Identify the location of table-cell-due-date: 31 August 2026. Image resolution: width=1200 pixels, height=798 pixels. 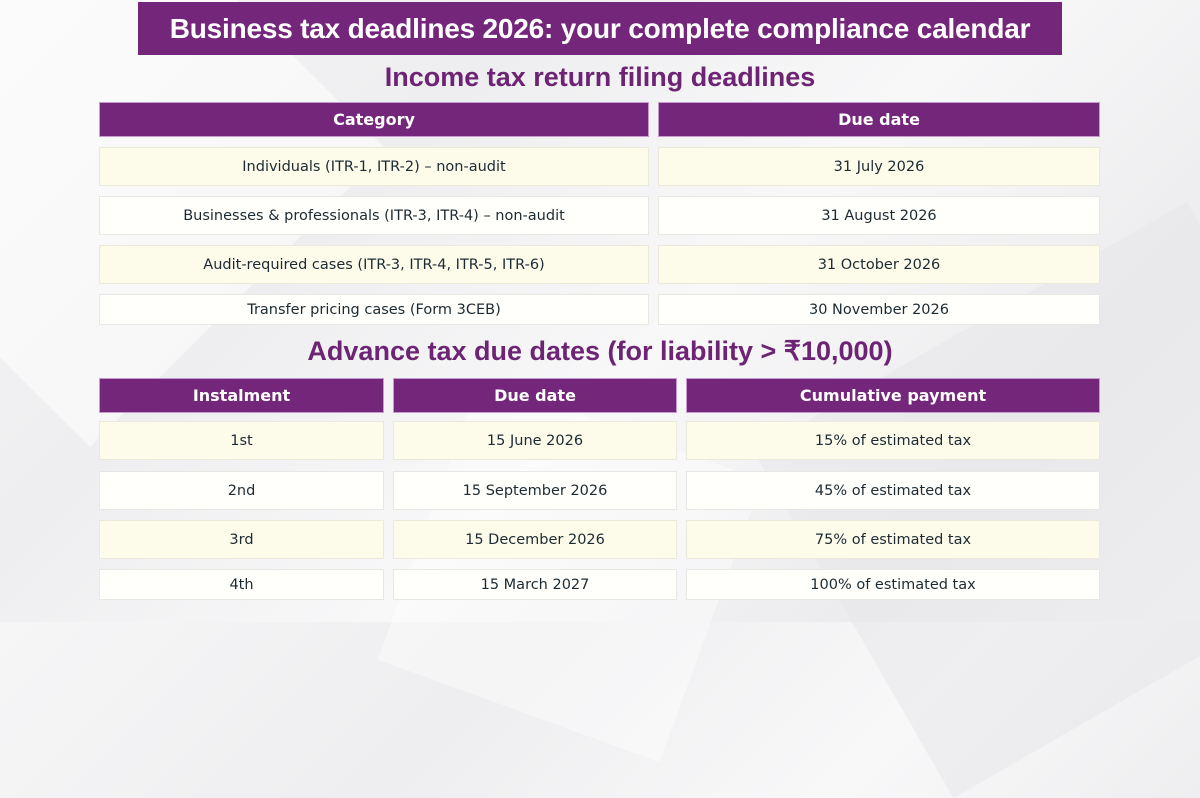
(879, 215).